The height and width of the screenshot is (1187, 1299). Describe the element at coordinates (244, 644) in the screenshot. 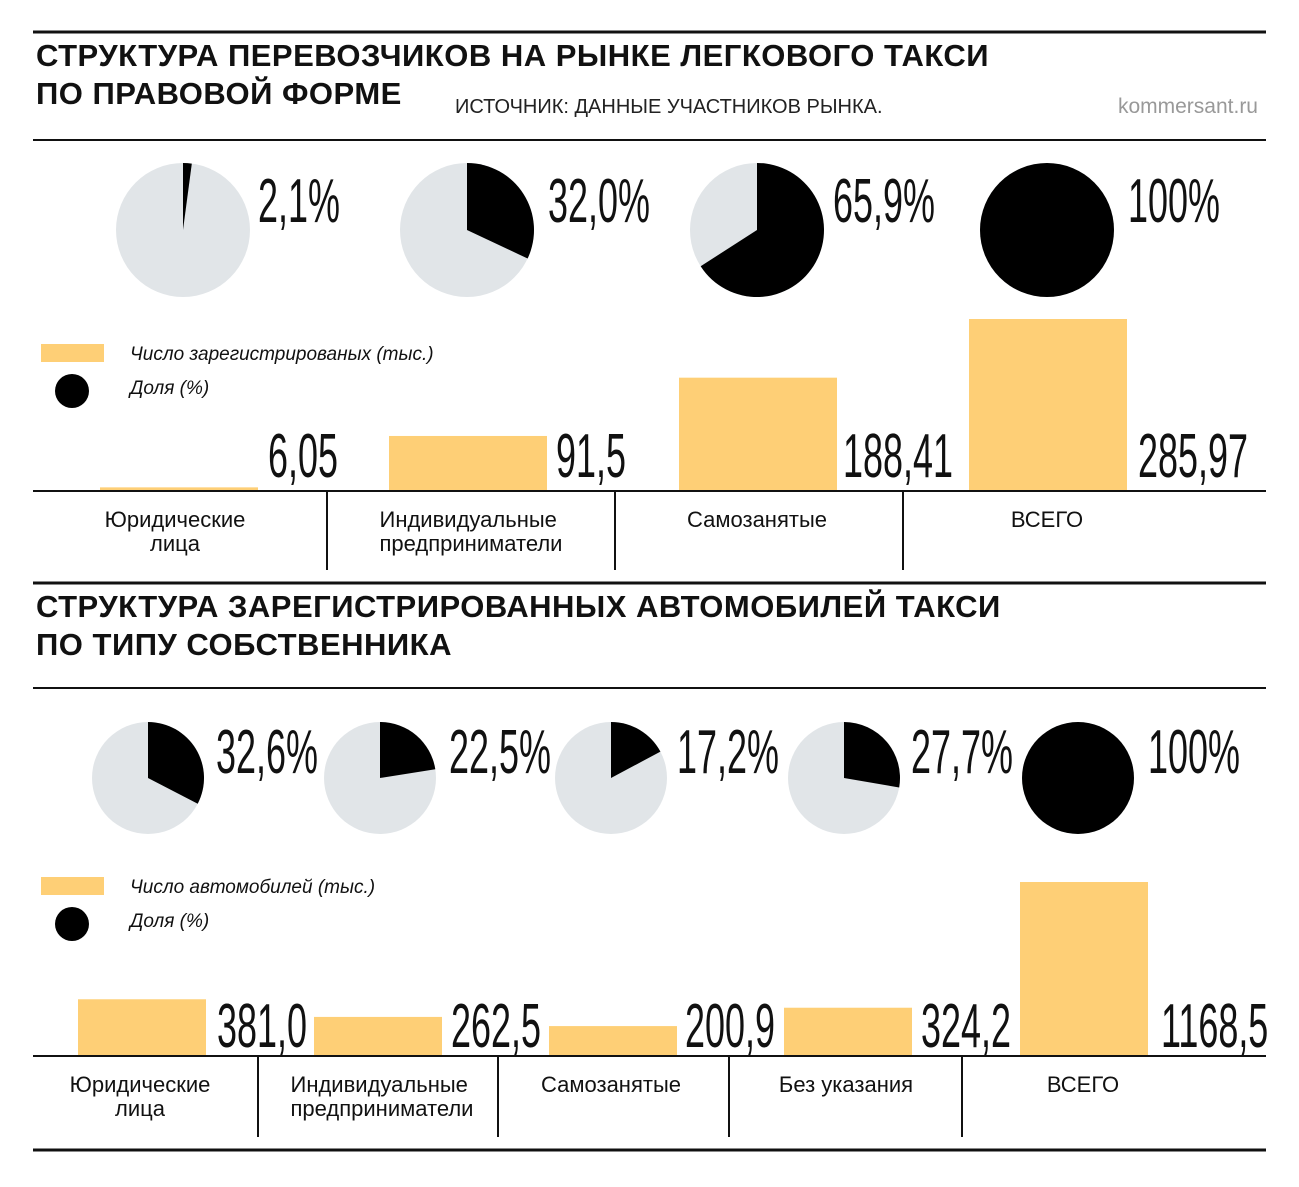

I see `chart-title: ПО ТИПУ СОБСТВЕННИКА` at that location.